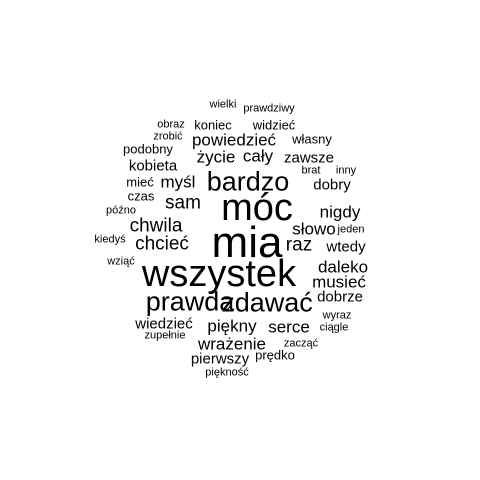 This screenshot has width=480, height=480. I want to click on word-inny: inny, so click(346, 170).